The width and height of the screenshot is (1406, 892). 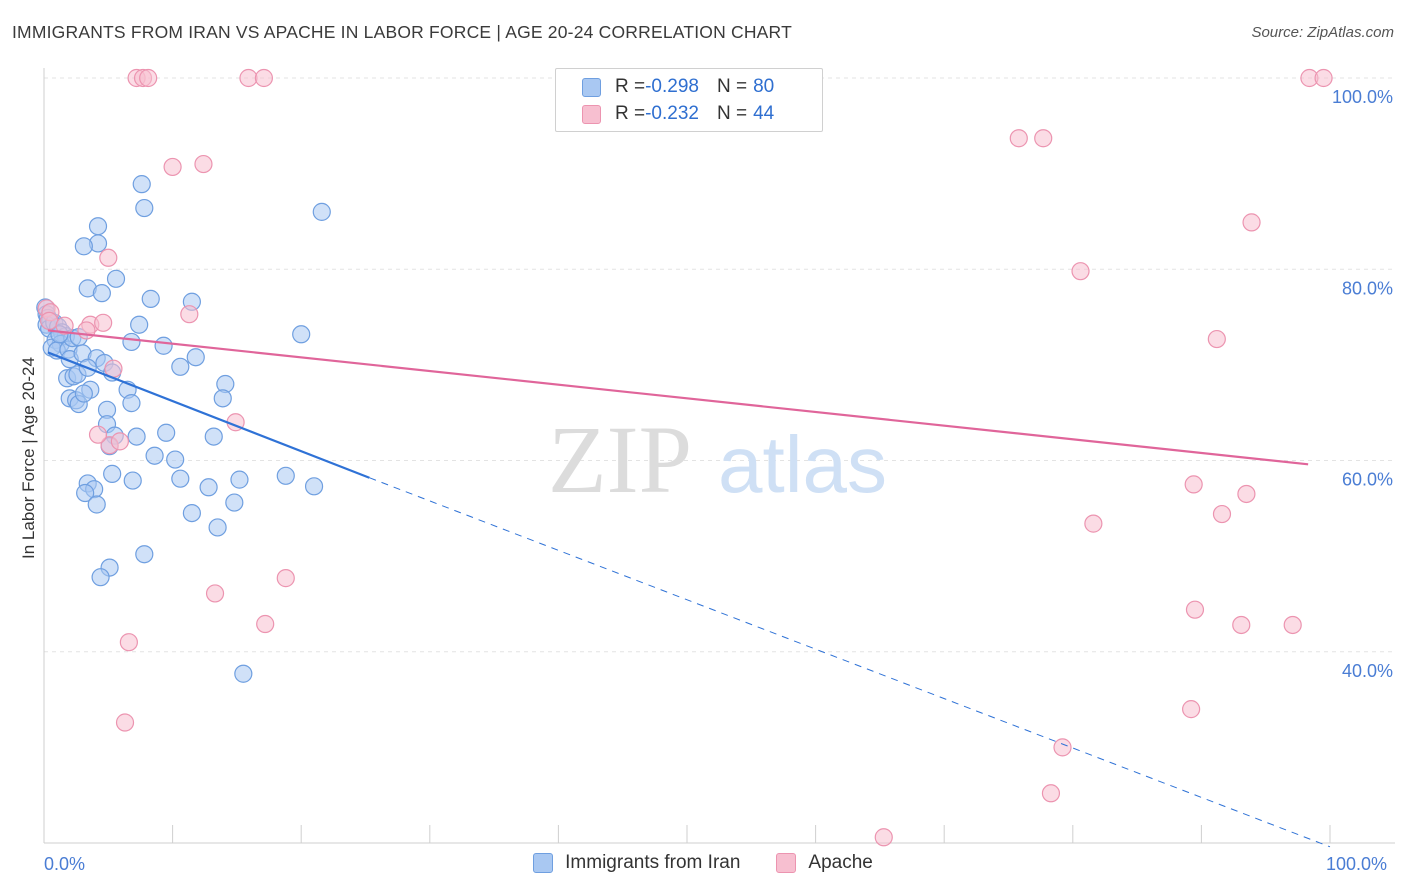 I want to click on watermark: ZIP atlas, so click(x=717, y=459).